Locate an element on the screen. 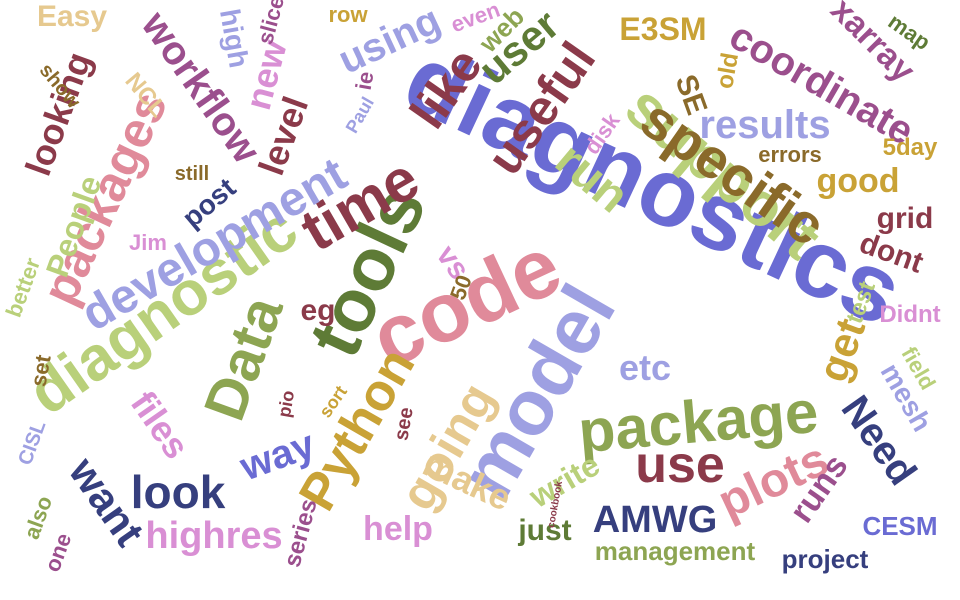  word: grid is located at coordinates (905, 218).